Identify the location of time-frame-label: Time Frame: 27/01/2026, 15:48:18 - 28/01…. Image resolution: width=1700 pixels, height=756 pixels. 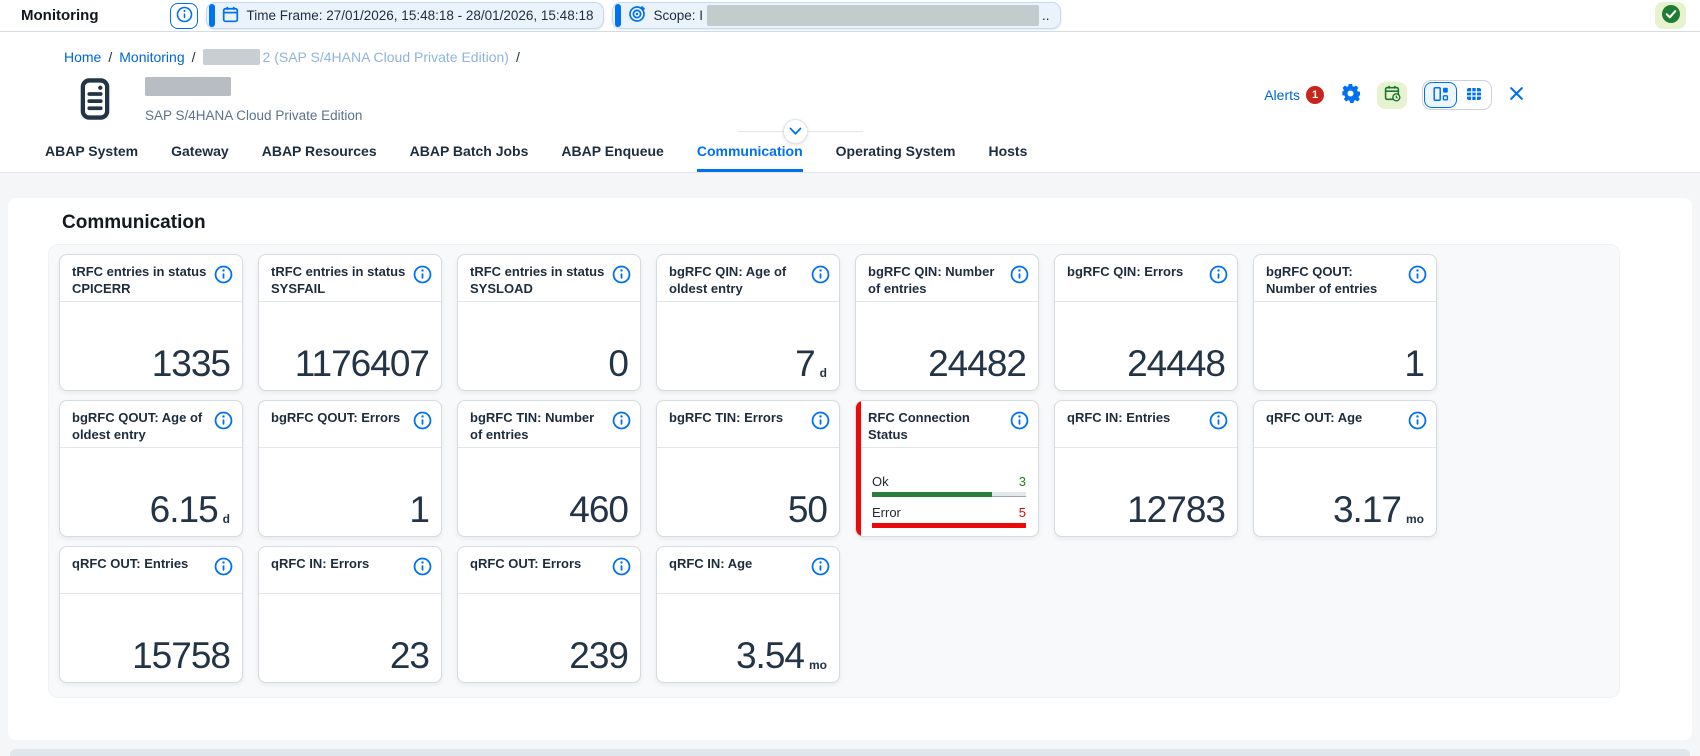
(420, 15).